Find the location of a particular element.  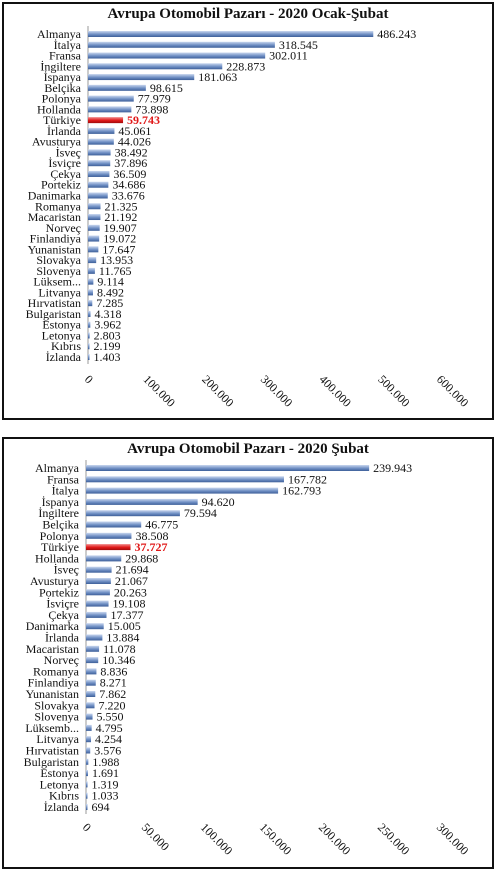

value-label: 46.775 is located at coordinates (161, 525).